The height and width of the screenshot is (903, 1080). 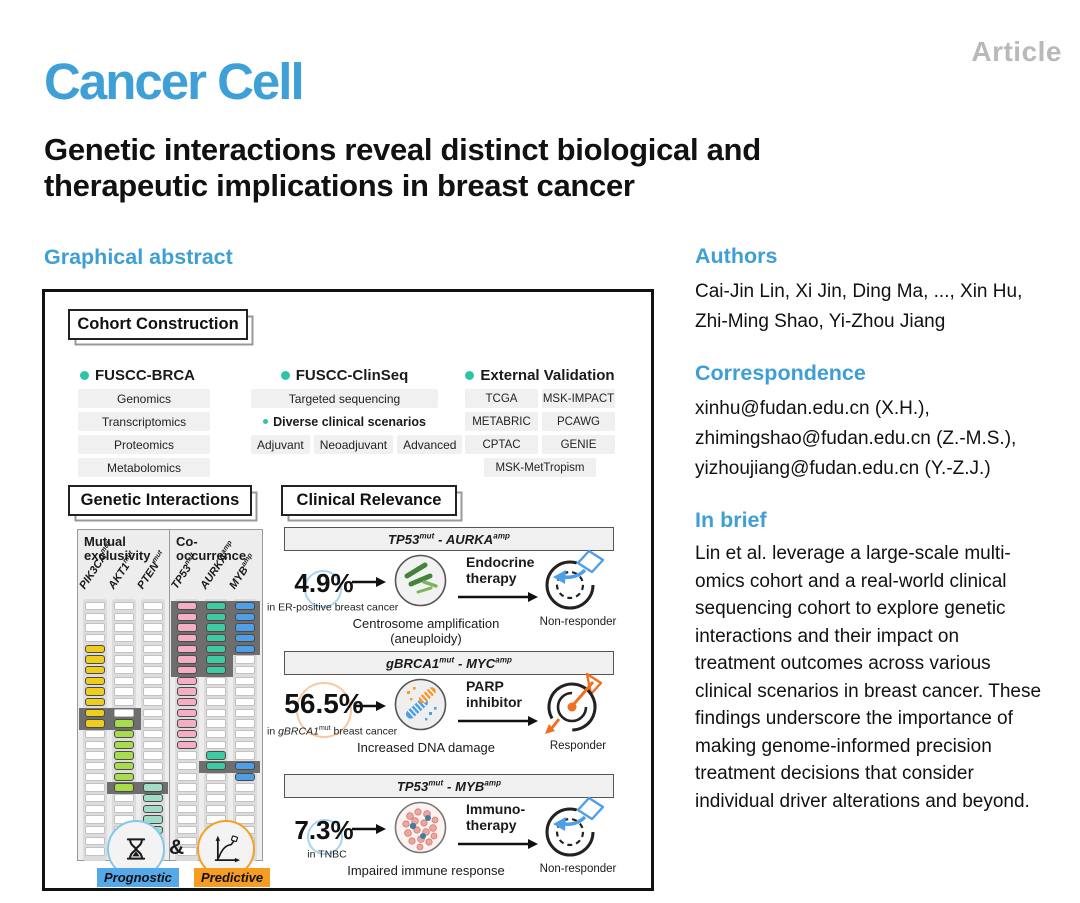 I want to click on cohort-item: Genomics, so click(x=144, y=398).